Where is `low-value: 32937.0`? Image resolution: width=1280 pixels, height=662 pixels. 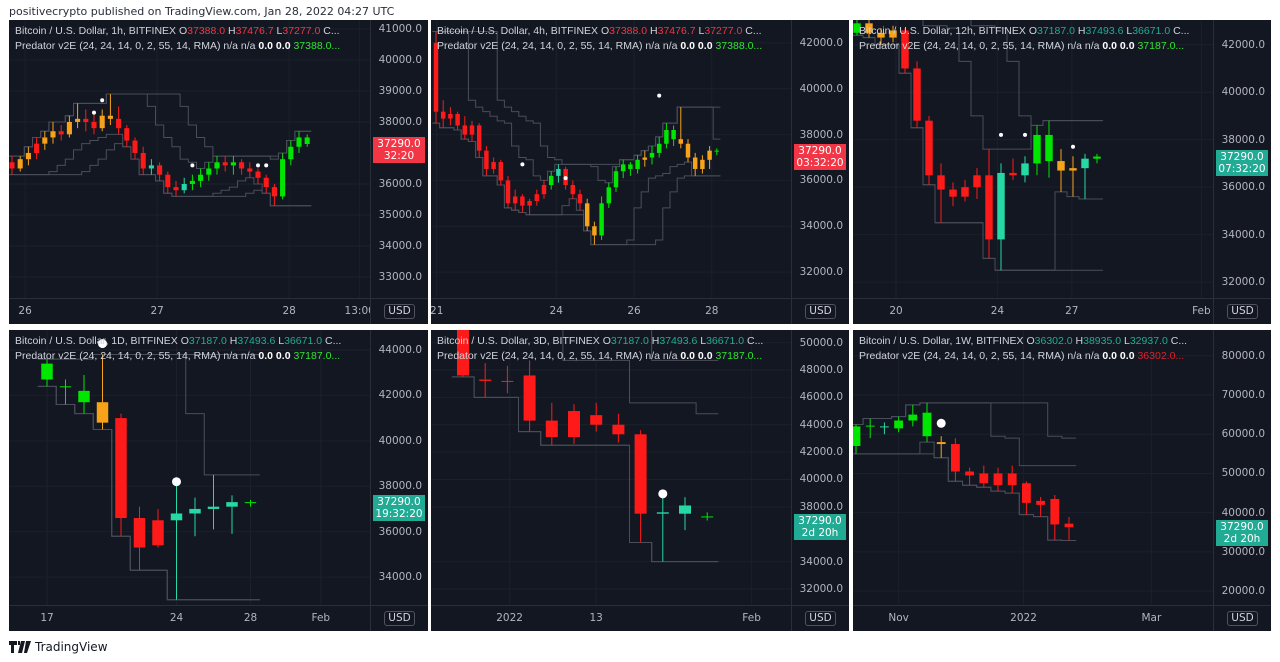 low-value: 32937.0 is located at coordinates (1148, 341).